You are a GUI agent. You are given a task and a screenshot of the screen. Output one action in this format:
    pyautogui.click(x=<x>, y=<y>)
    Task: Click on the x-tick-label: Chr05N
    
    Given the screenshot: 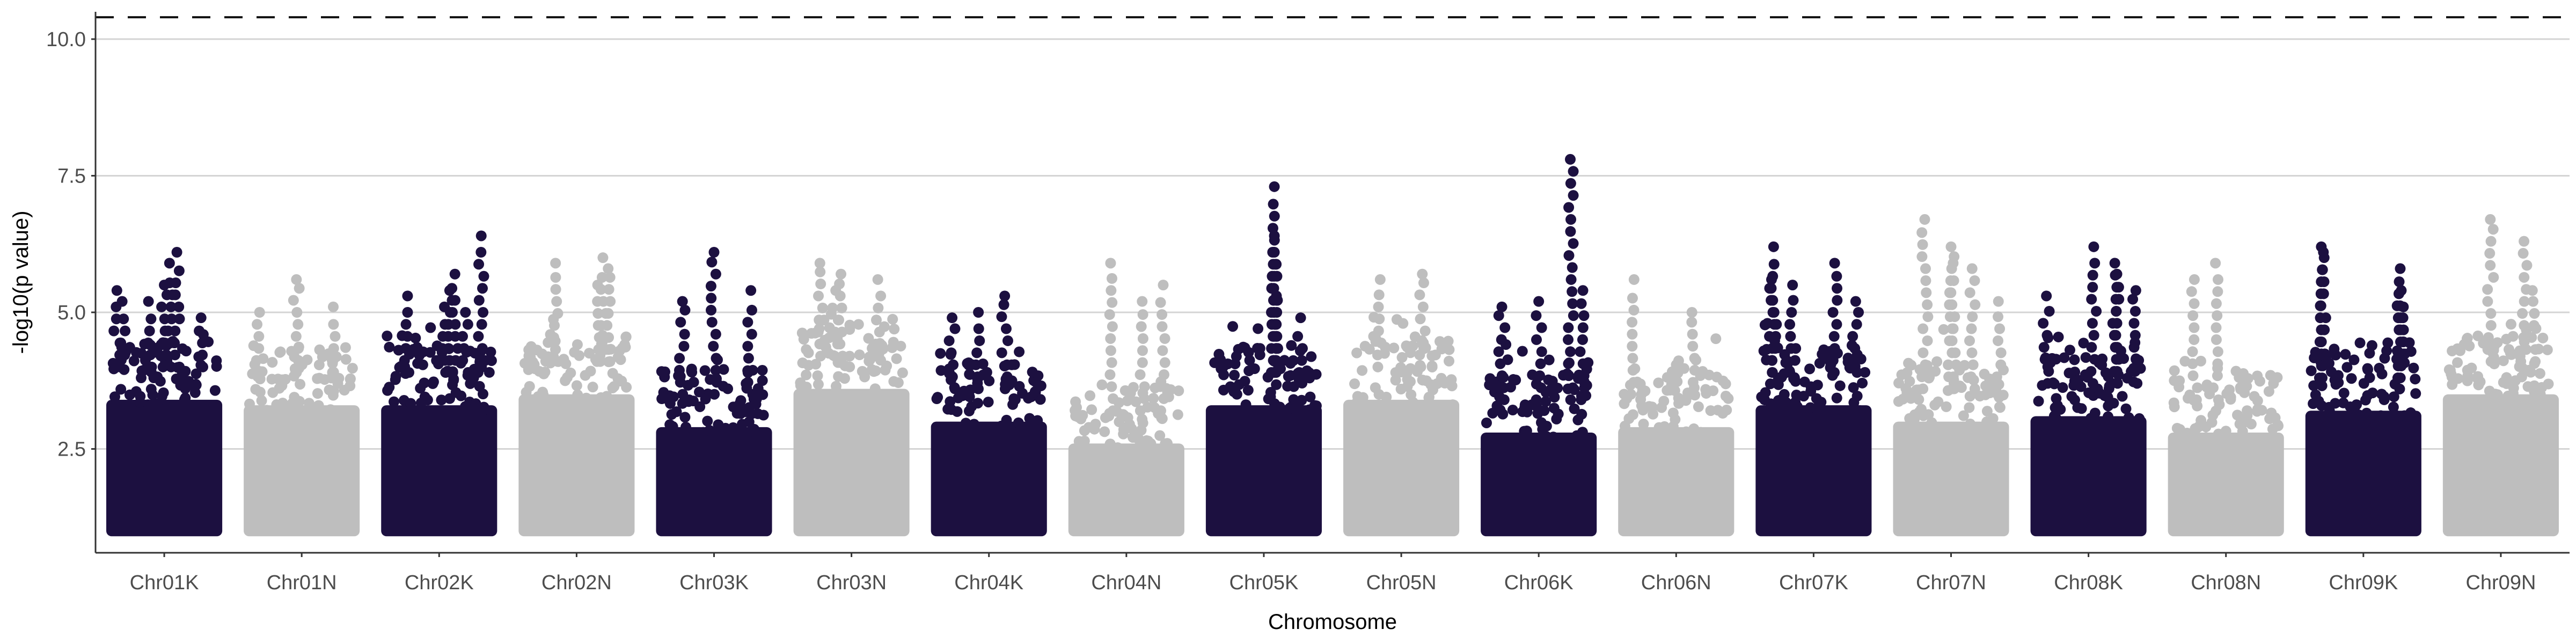 What is the action you would take?
    pyautogui.click(x=1401, y=583)
    